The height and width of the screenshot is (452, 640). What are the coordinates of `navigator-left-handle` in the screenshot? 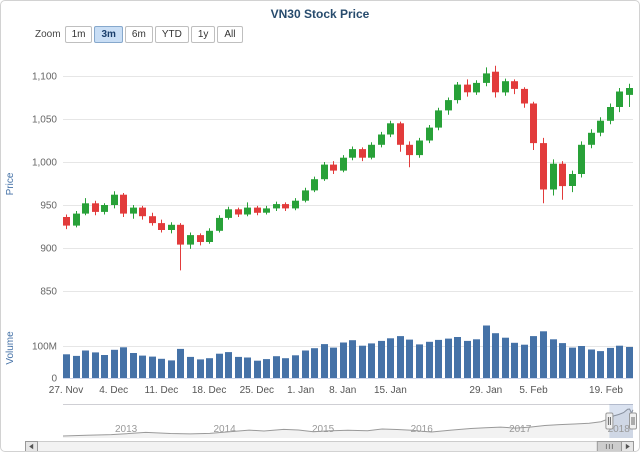 It's located at (609, 421).